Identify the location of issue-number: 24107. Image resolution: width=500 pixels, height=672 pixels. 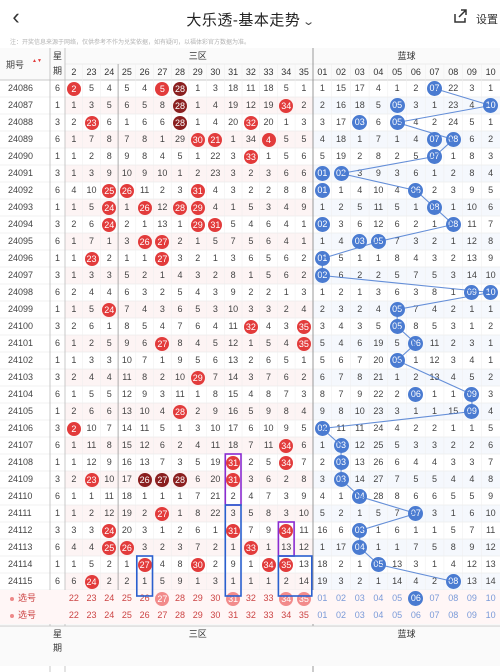
(21, 445).